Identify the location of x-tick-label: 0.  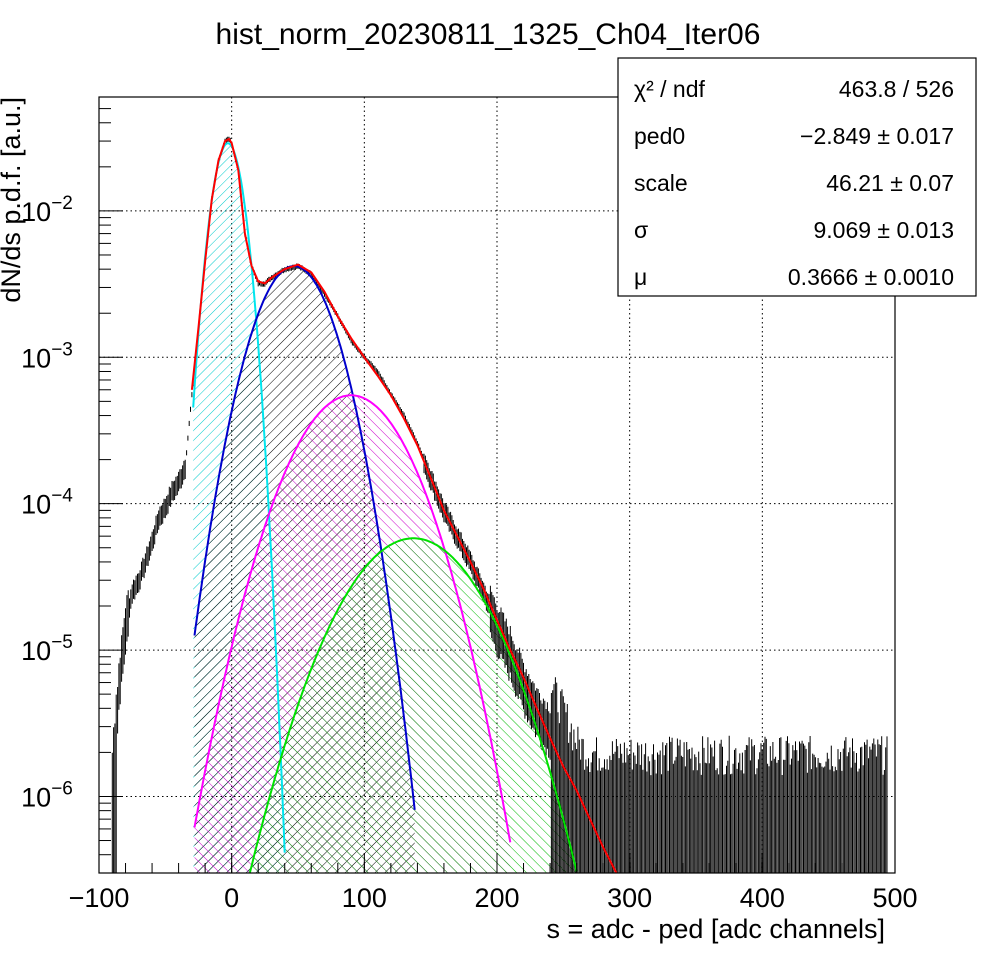
(231, 898).